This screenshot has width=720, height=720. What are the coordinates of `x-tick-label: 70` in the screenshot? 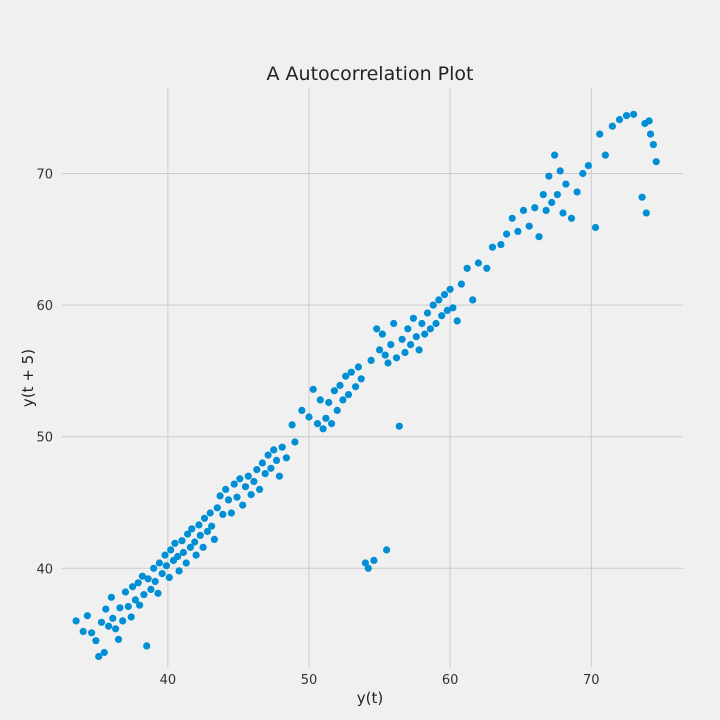 It's located at (591, 680).